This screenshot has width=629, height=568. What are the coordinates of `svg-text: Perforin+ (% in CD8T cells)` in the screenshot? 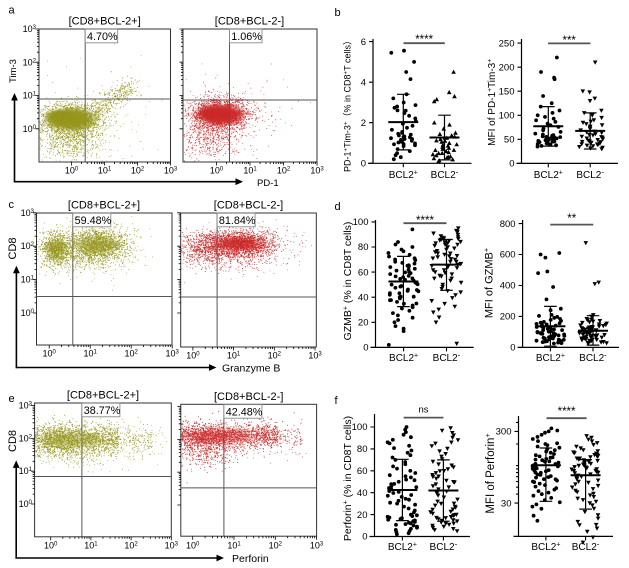 It's located at (348, 478).